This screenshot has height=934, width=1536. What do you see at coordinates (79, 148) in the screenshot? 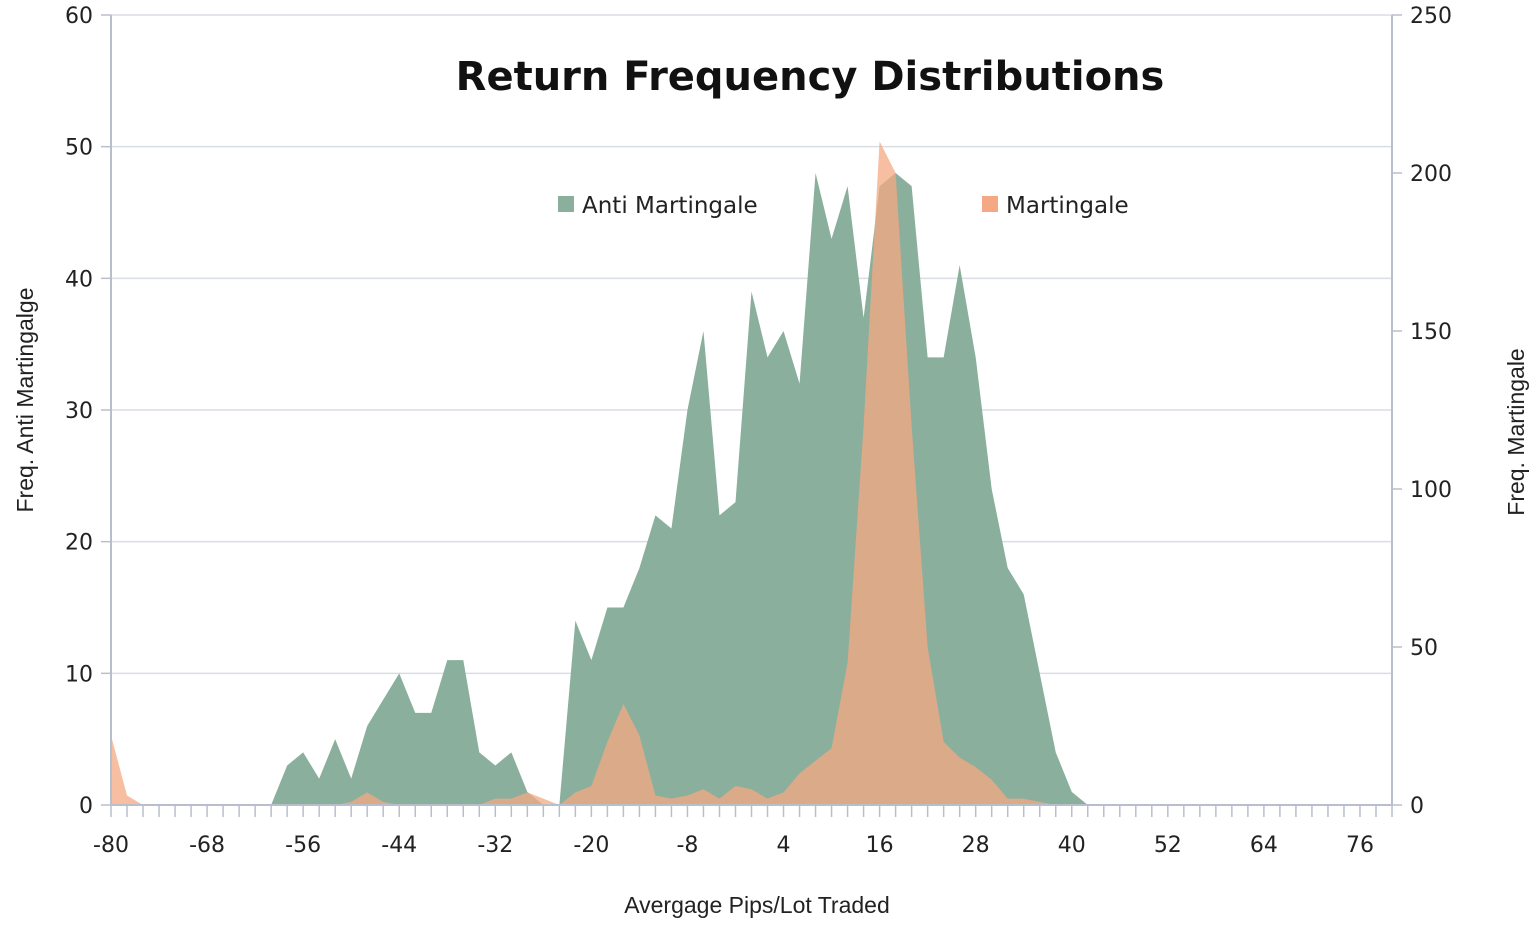
I see `y-tick-label-left: 50` at bounding box center [79, 148].